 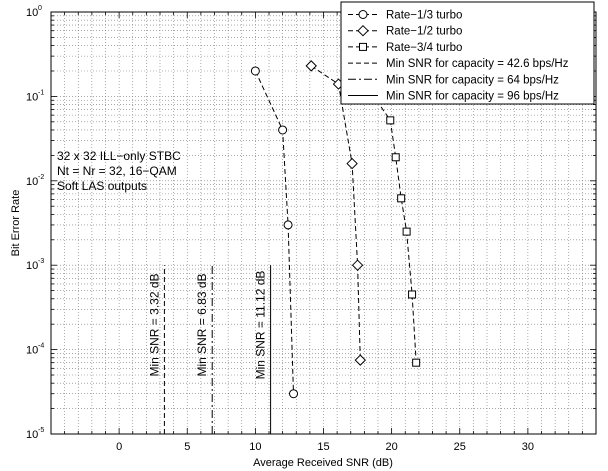 What do you see at coordinates (41, 261) in the screenshot?
I see `y-tick-exponent: -3` at bounding box center [41, 261].